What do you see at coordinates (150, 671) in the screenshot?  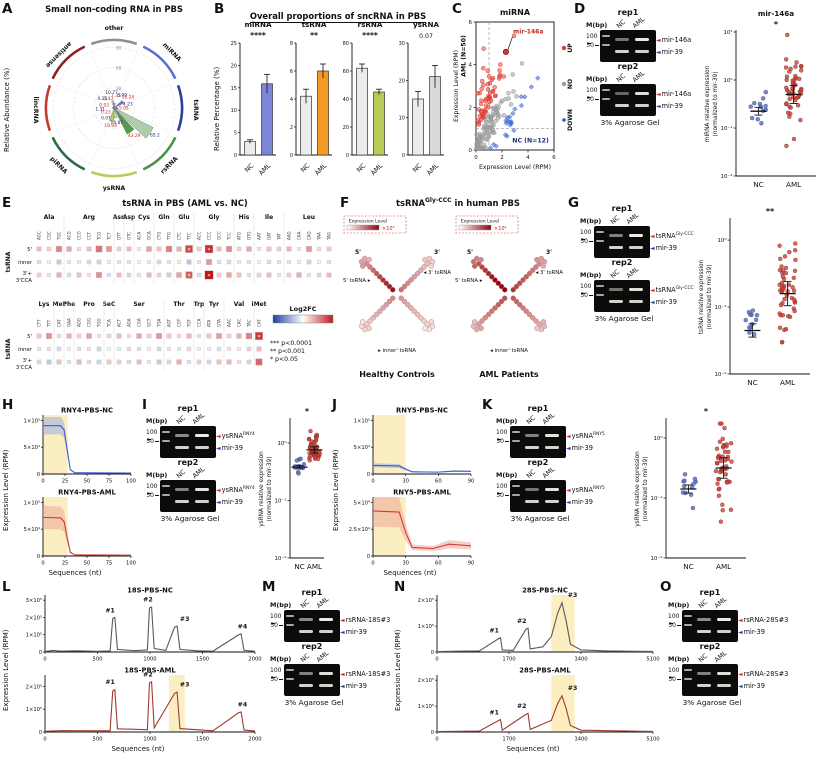 I see `plot-title: 18S-PBS-AML` at bounding box center [150, 671].